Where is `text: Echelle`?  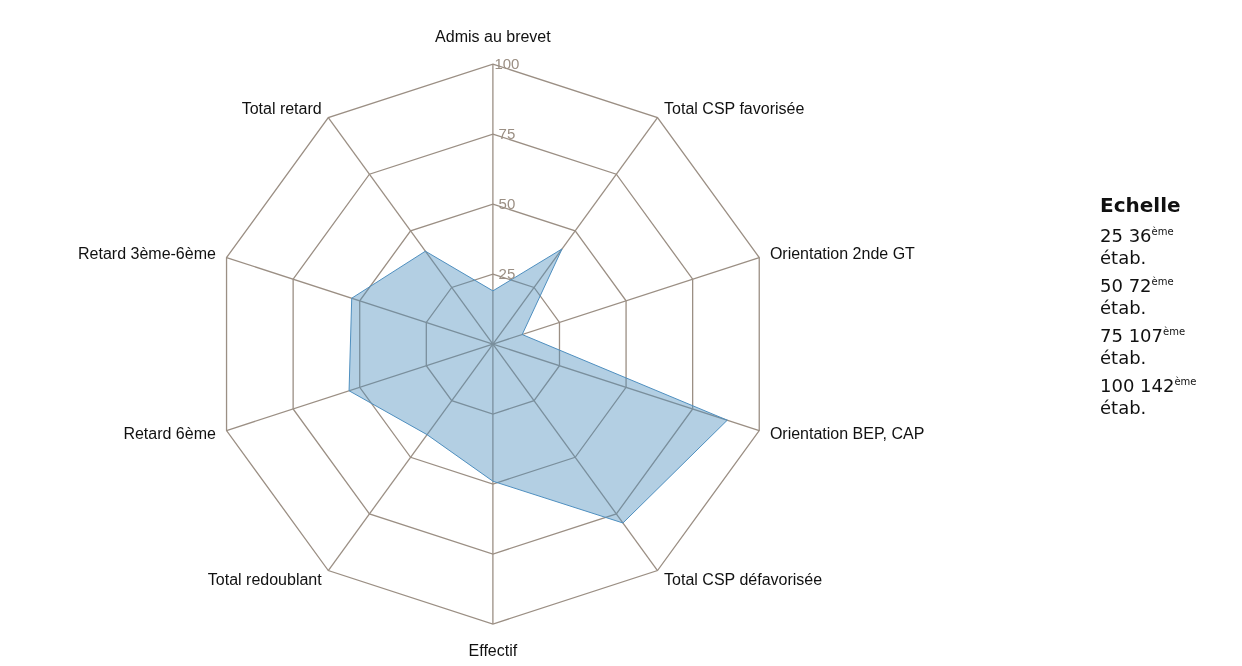
text: Echelle is located at coordinates (1141, 205).